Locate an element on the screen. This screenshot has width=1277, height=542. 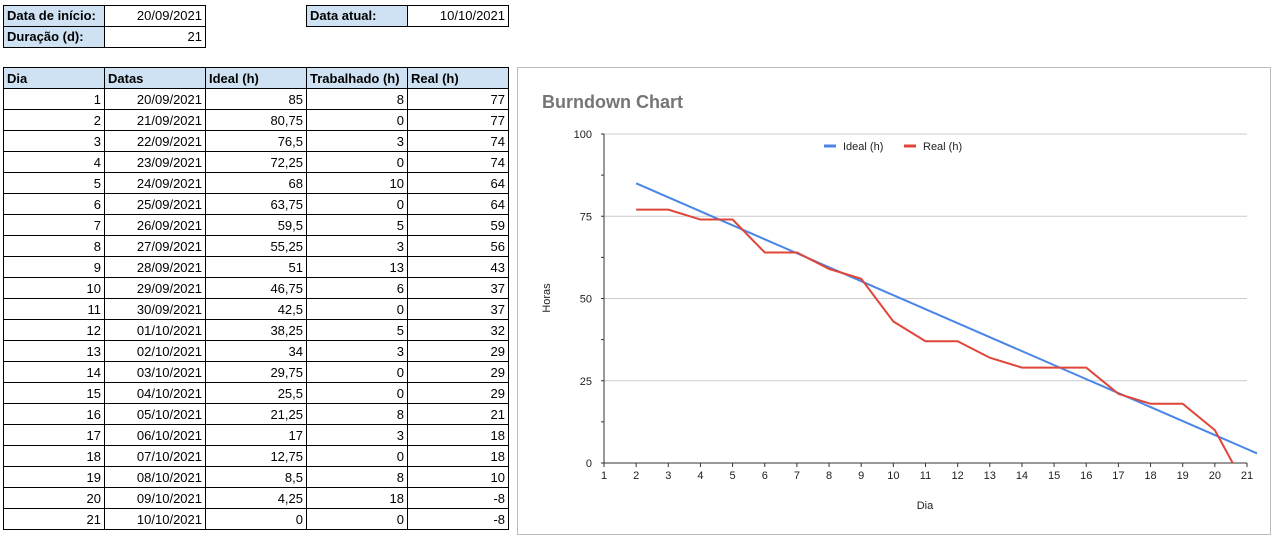
table-cell: 10/10/2021 is located at coordinates (155, 519).